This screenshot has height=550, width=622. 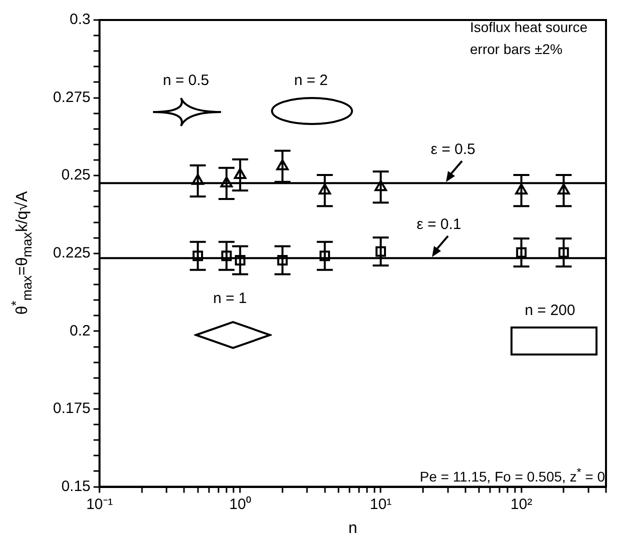 I want to click on x-tick-label: 10¹, so click(x=381, y=504).